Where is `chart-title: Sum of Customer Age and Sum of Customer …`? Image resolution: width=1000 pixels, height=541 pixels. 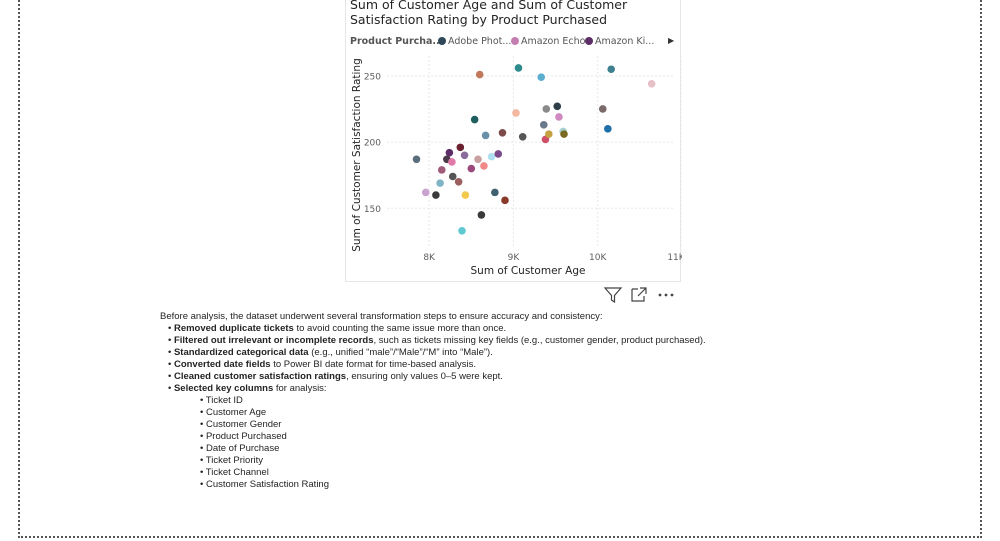
chart-title: Sum of Customer Age and Sum of Customer … is located at coordinates (489, 13).